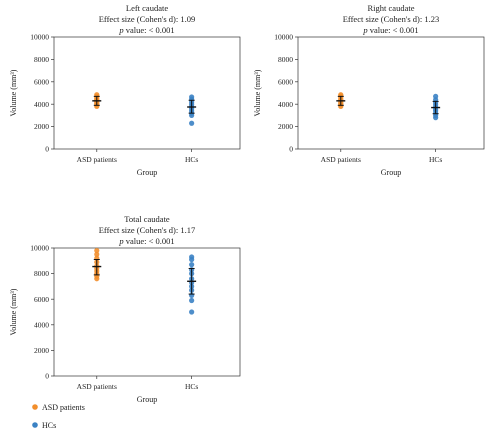  What do you see at coordinates (49, 425) in the screenshot?
I see `legend-label: HCs` at bounding box center [49, 425].